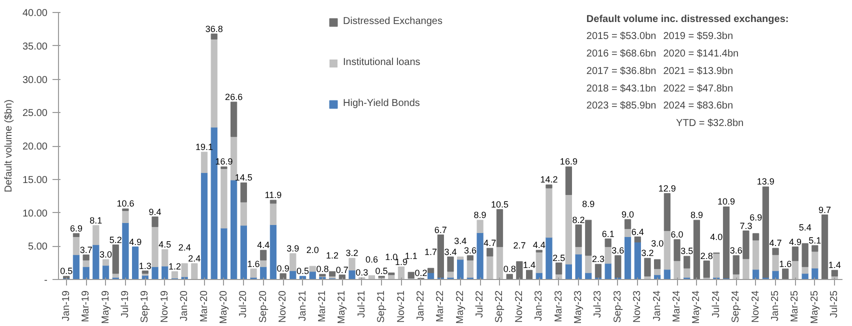  Describe the element at coordinates (342, 269) in the screenshot. I see `total-label: 0.7` at that location.